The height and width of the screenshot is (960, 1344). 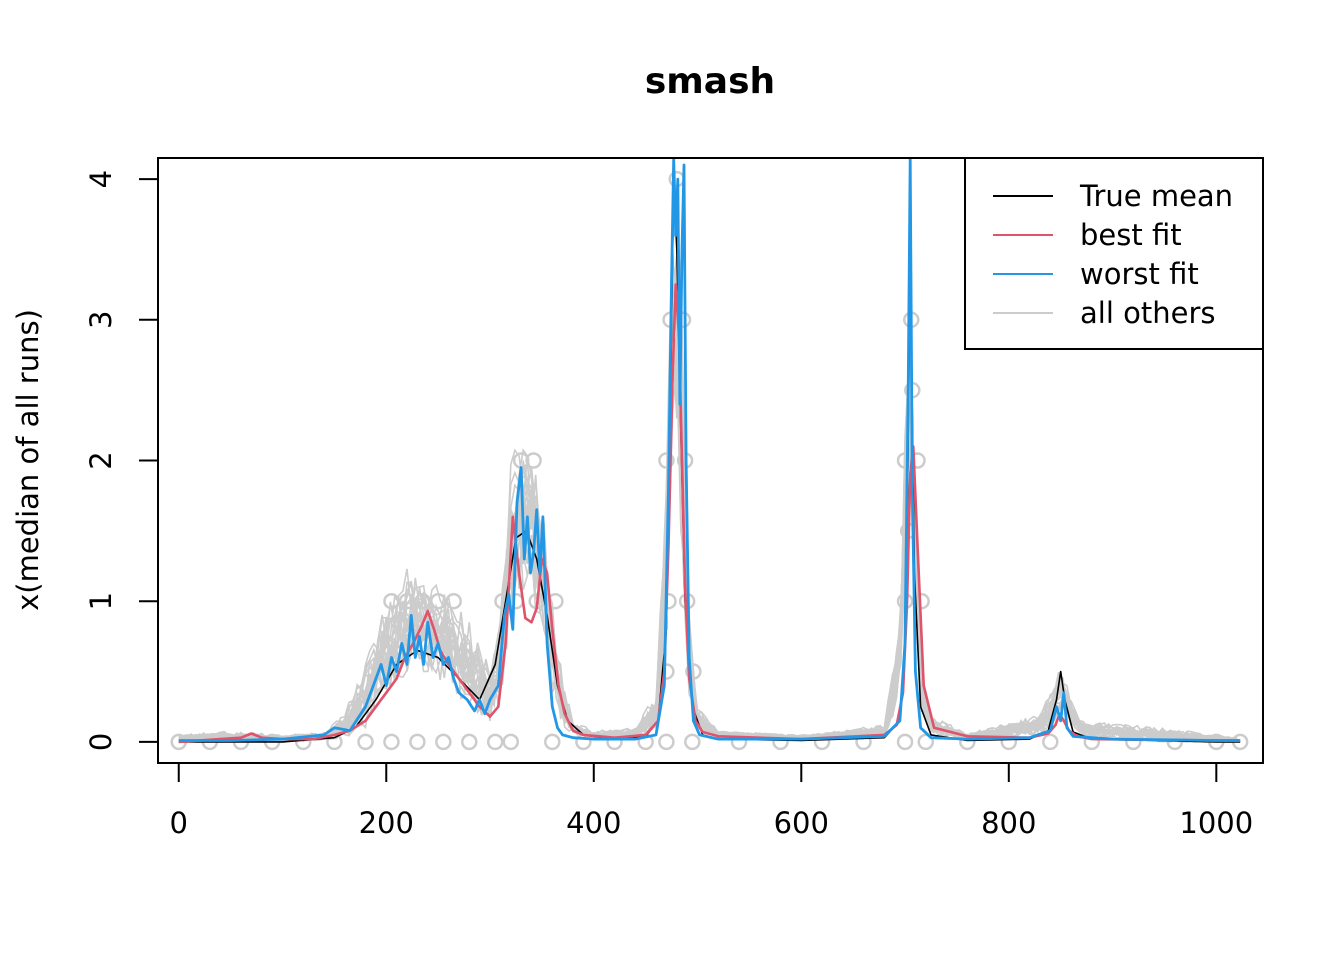 I want to click on legend-box, so click(x=1114, y=253).